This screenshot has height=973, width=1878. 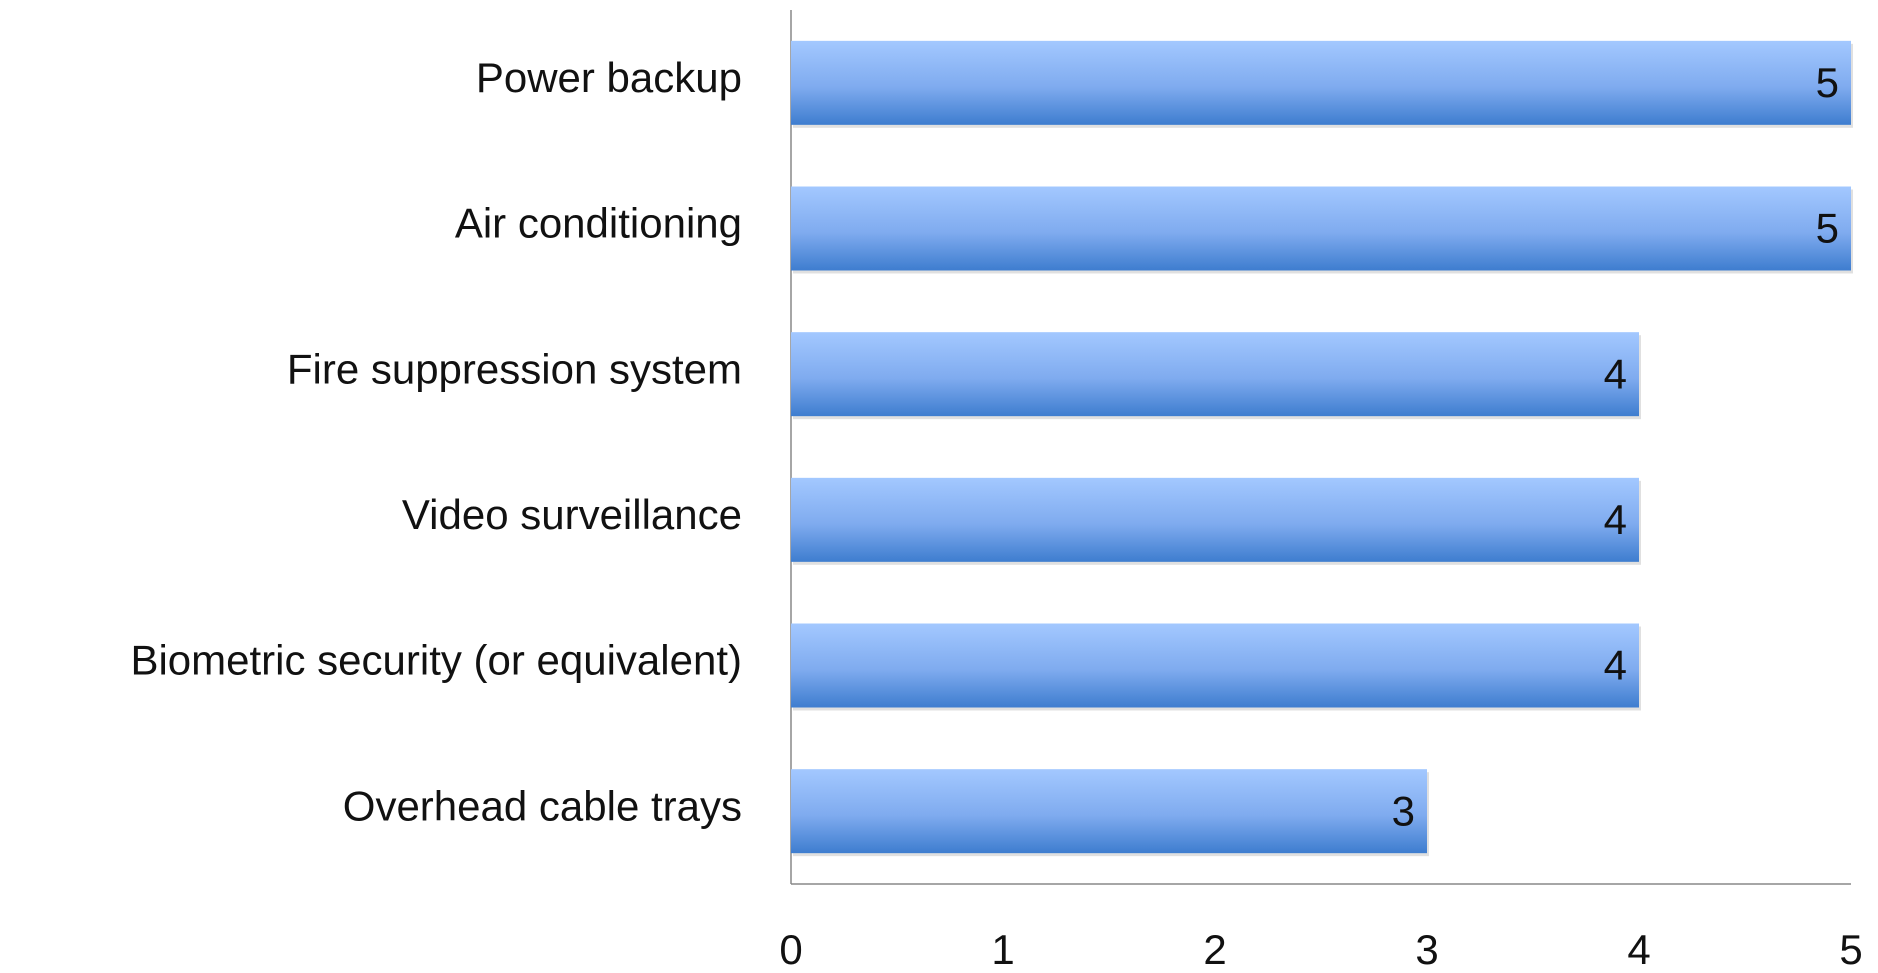 I want to click on x-tick-label: 5, so click(x=1850, y=949).